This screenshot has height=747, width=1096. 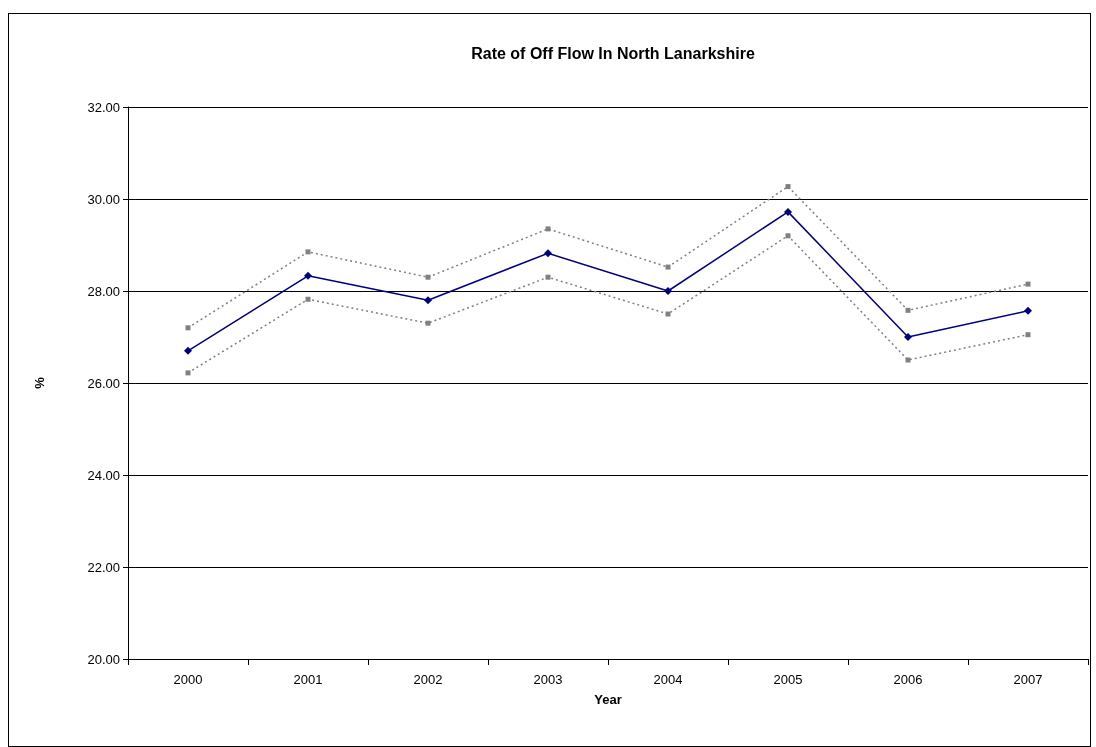 What do you see at coordinates (39, 382) in the screenshot?
I see `y-axis-title: %` at bounding box center [39, 382].